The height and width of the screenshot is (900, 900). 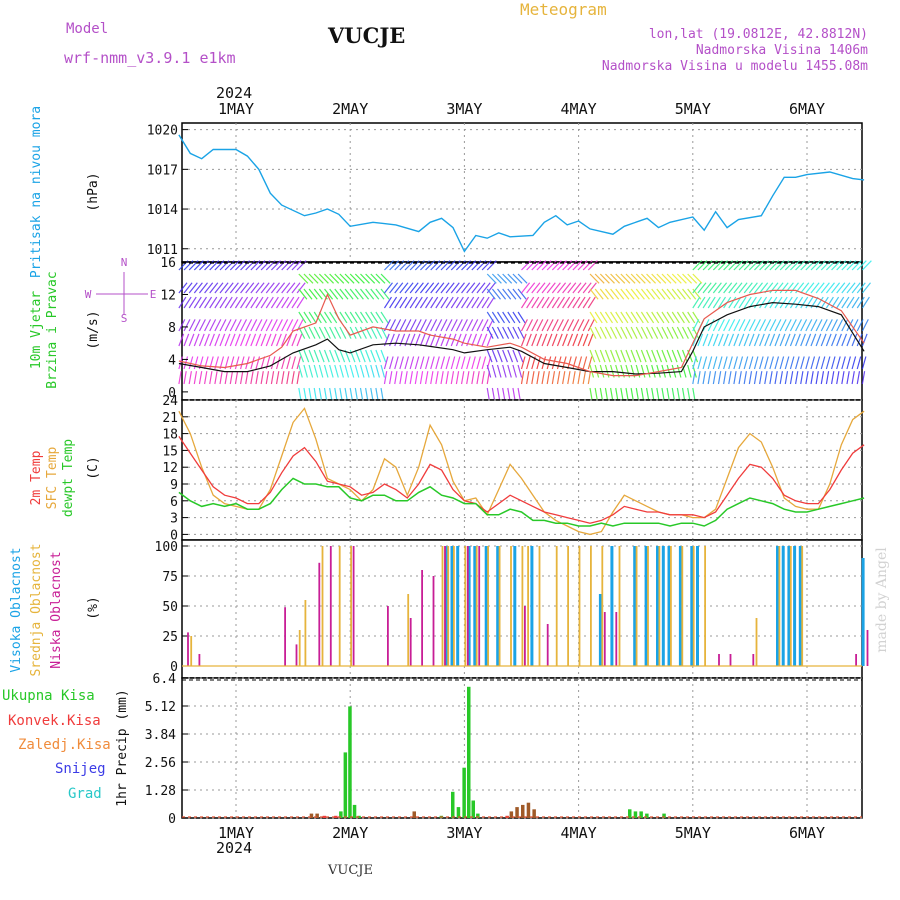 What do you see at coordinates (172, 819) in the screenshot?
I see `y-tick-label: 0` at bounding box center [172, 819].